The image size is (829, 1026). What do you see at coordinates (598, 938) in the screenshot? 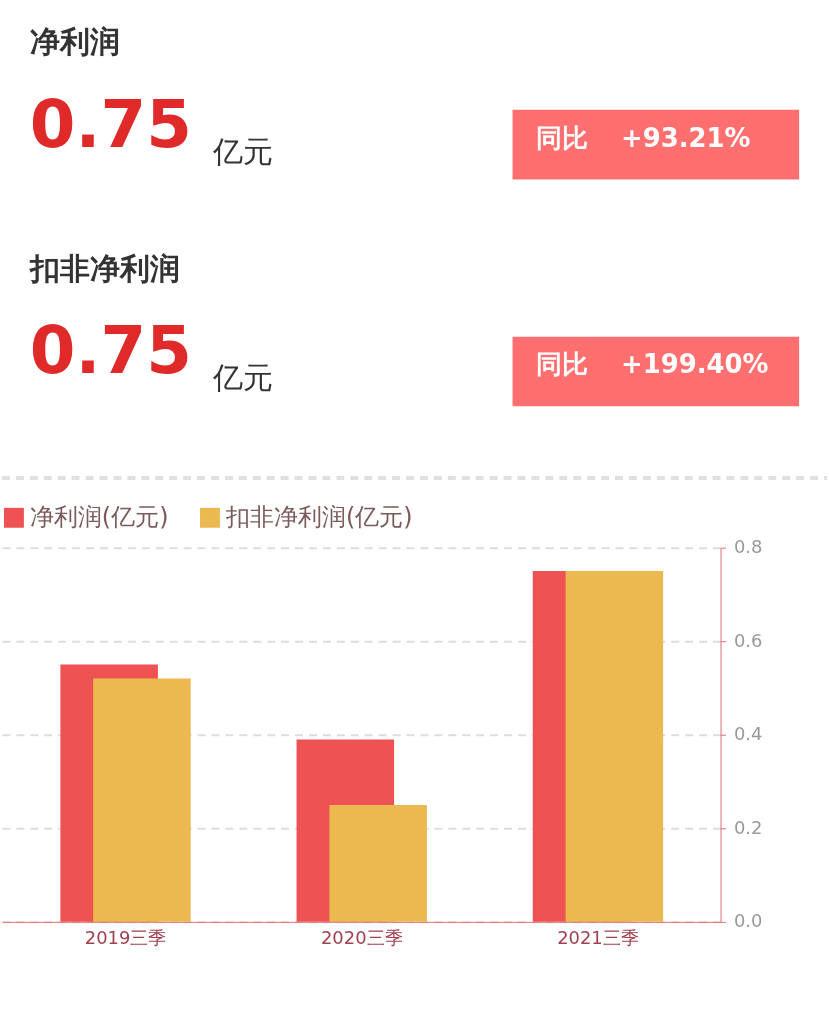
I see `x-tick-label: 2021三季` at bounding box center [598, 938].